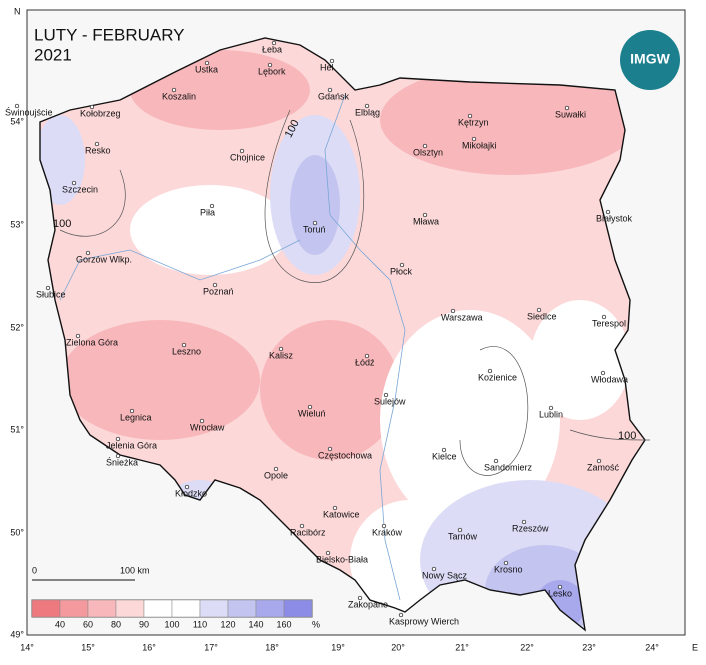 This screenshot has width=706, height=665. I want to click on legend-label: 140, so click(255, 624).